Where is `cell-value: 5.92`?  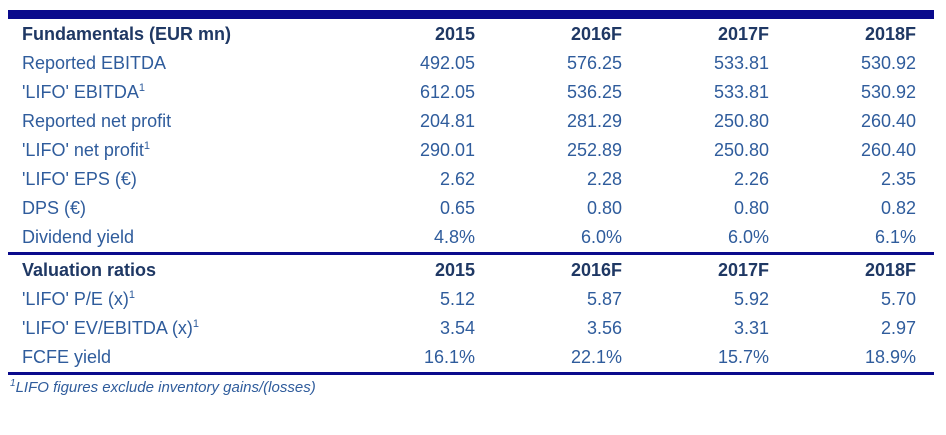
cell-value: 5.92 is located at coordinates (751, 299).